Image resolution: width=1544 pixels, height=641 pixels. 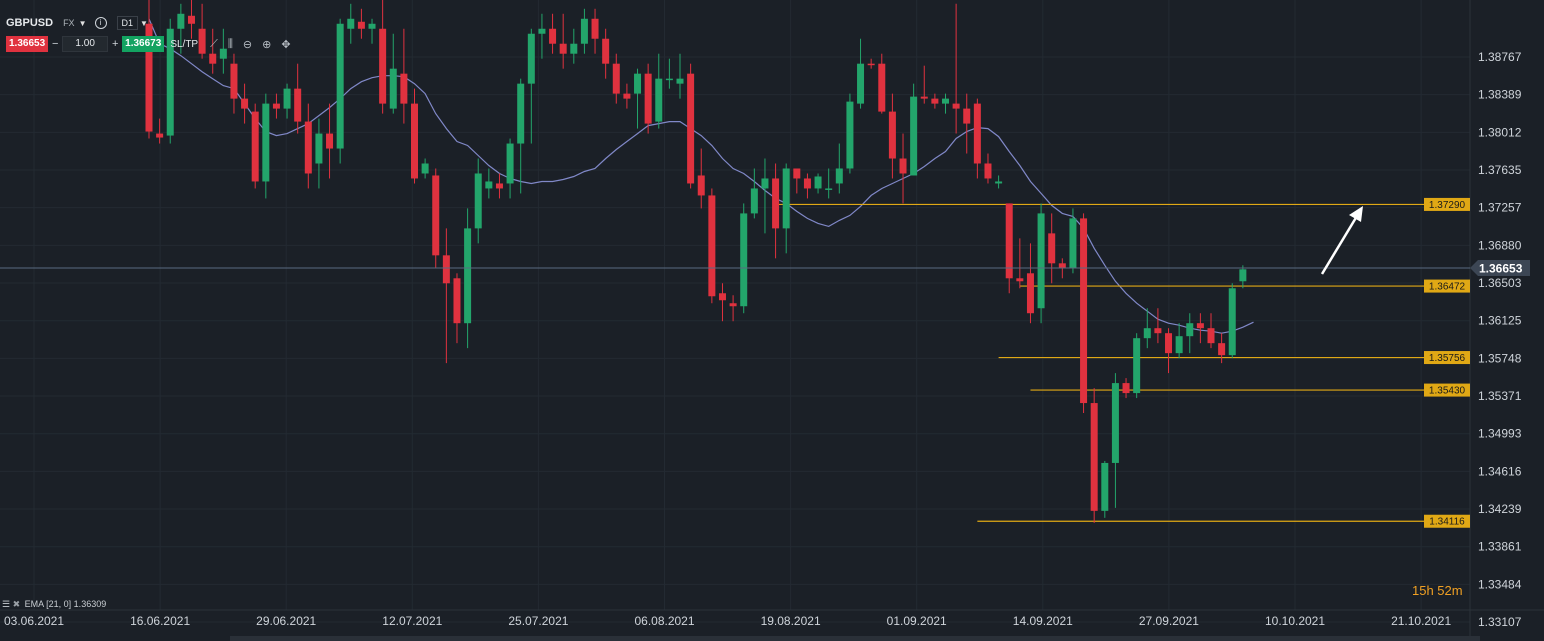 I want to click on sell-button: 1.36653, so click(x=27, y=44).